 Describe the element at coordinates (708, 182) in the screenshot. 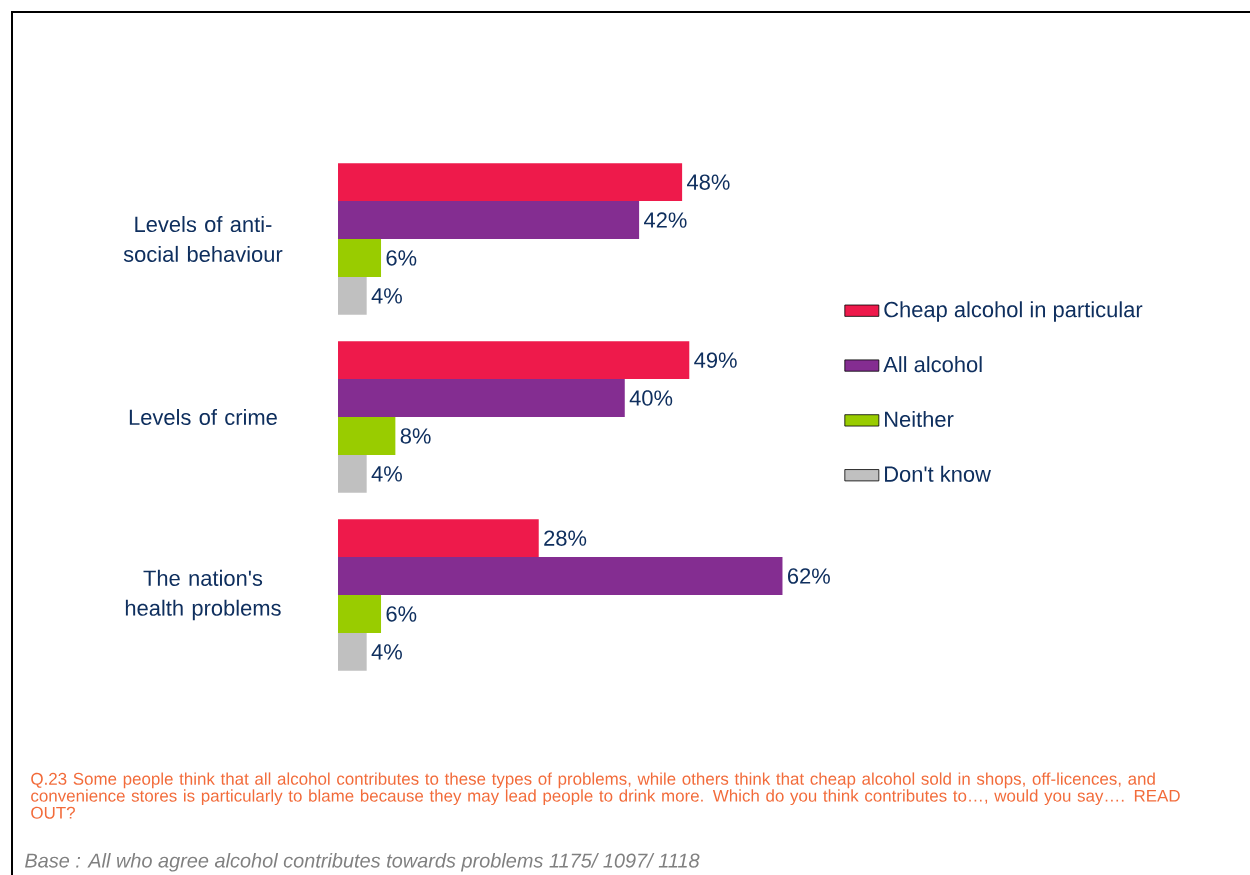

I see `data-label: 48%` at that location.